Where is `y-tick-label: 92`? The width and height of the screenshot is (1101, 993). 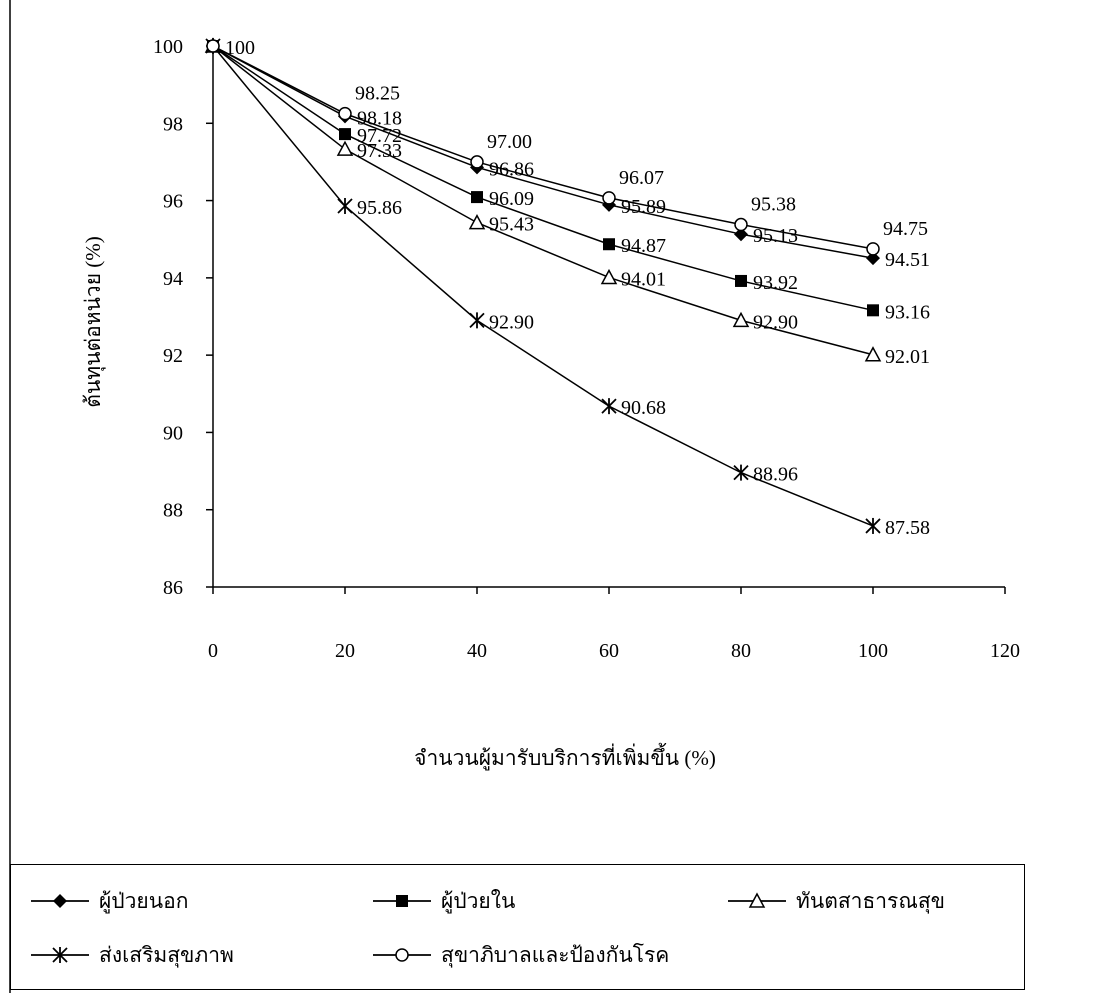 y-tick-label: 92 is located at coordinates (173, 356).